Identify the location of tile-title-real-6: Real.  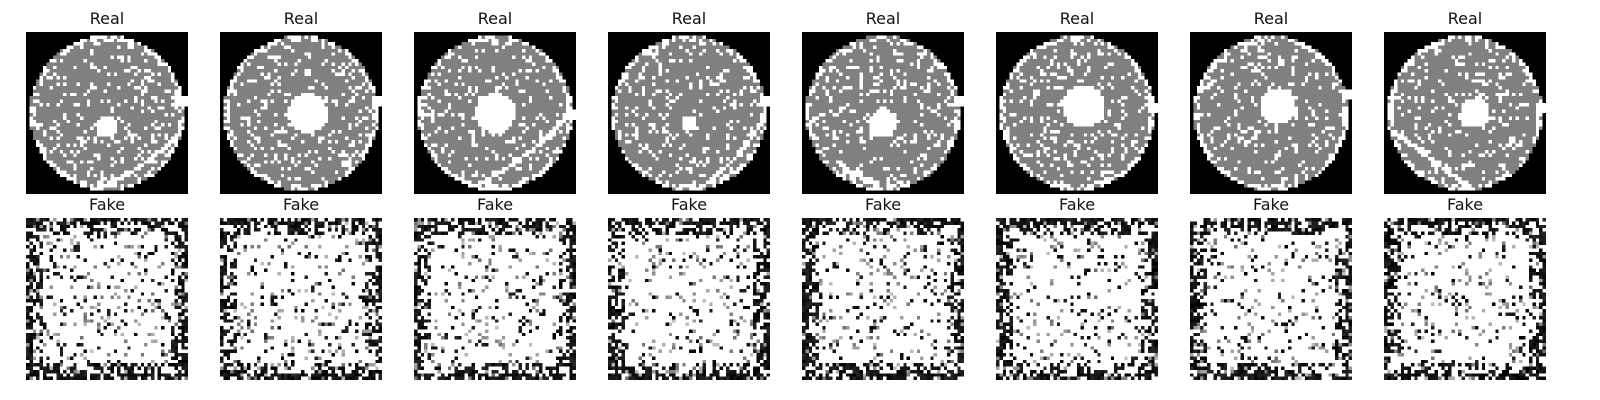
(1077, 18).